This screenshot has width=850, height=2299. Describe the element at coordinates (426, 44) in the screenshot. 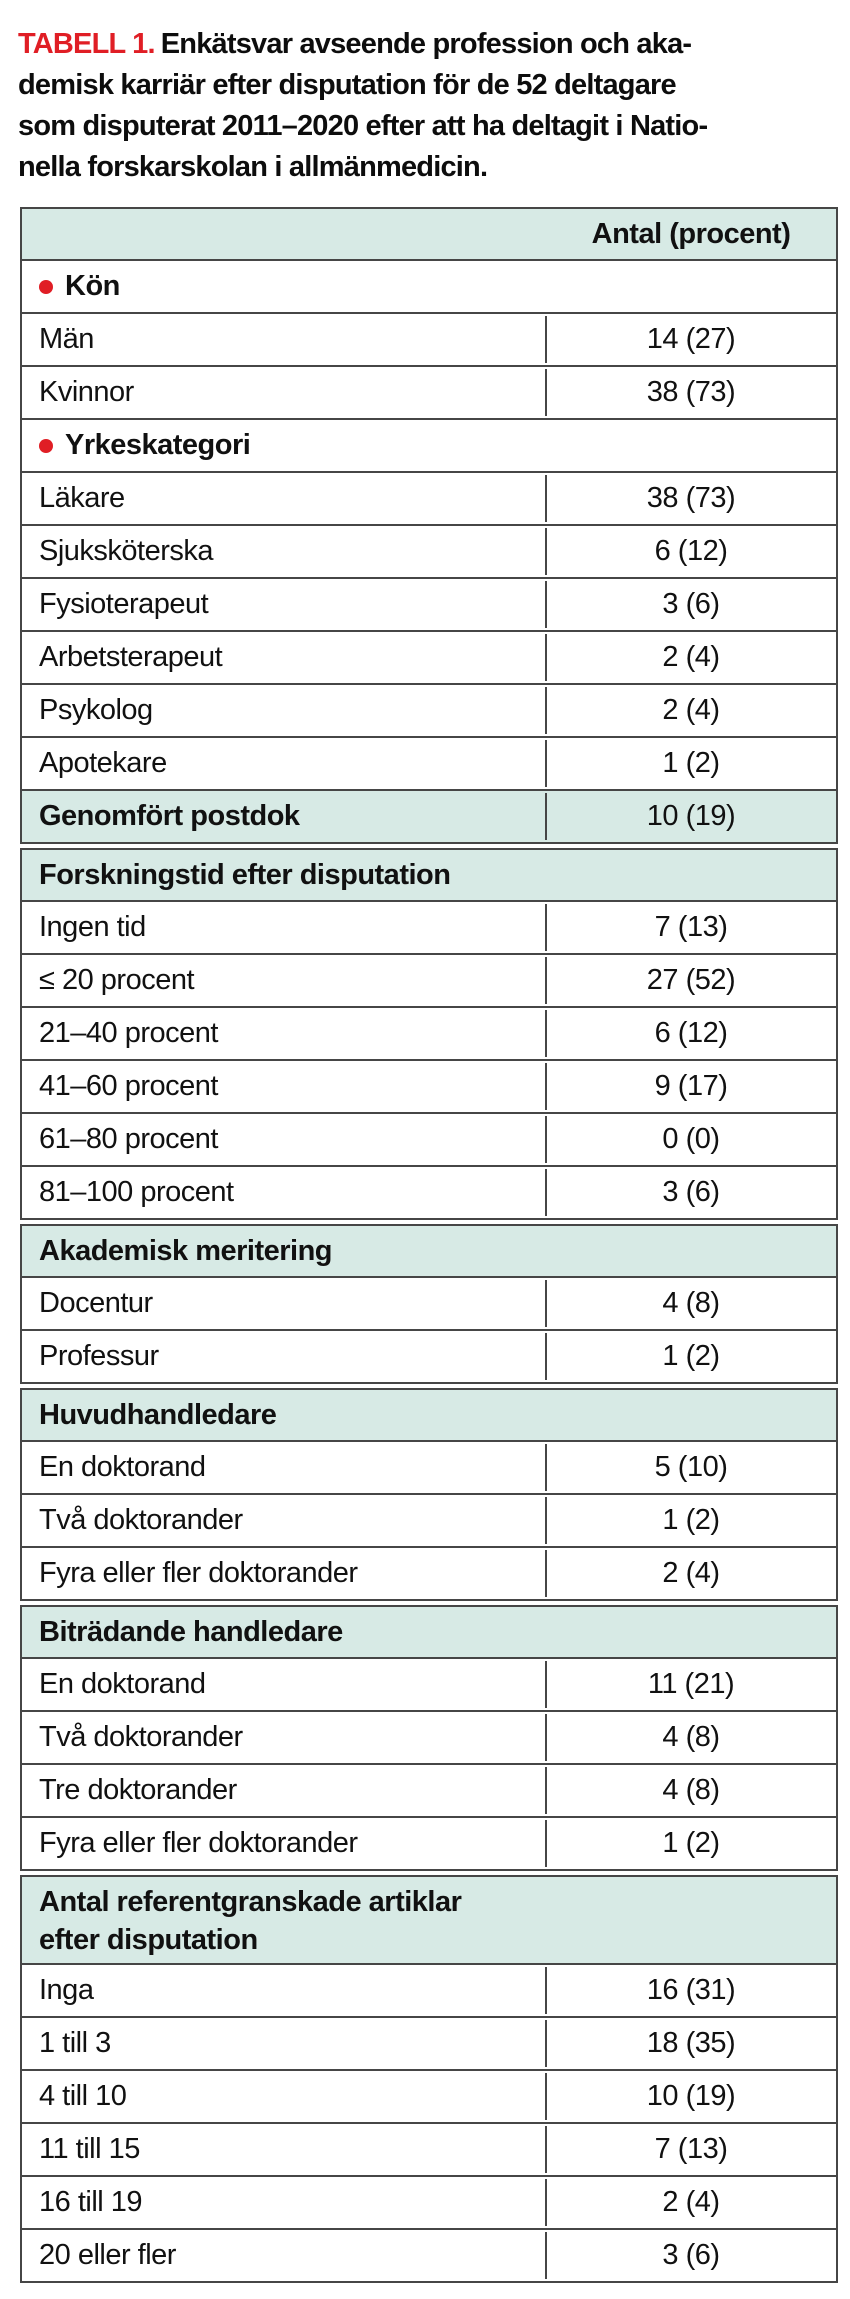

I see `caption-line: Enkätsvar avseende profession och aka-` at that location.